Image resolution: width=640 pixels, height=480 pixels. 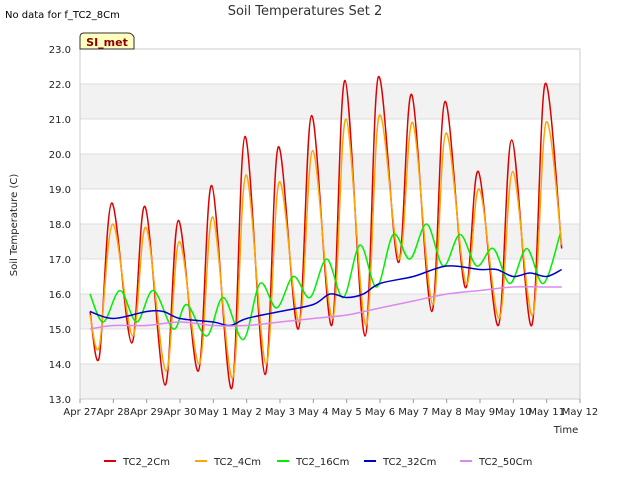 What do you see at coordinates (79, 412) in the screenshot?
I see `x-tick-label: Apr 27` at bounding box center [79, 412].